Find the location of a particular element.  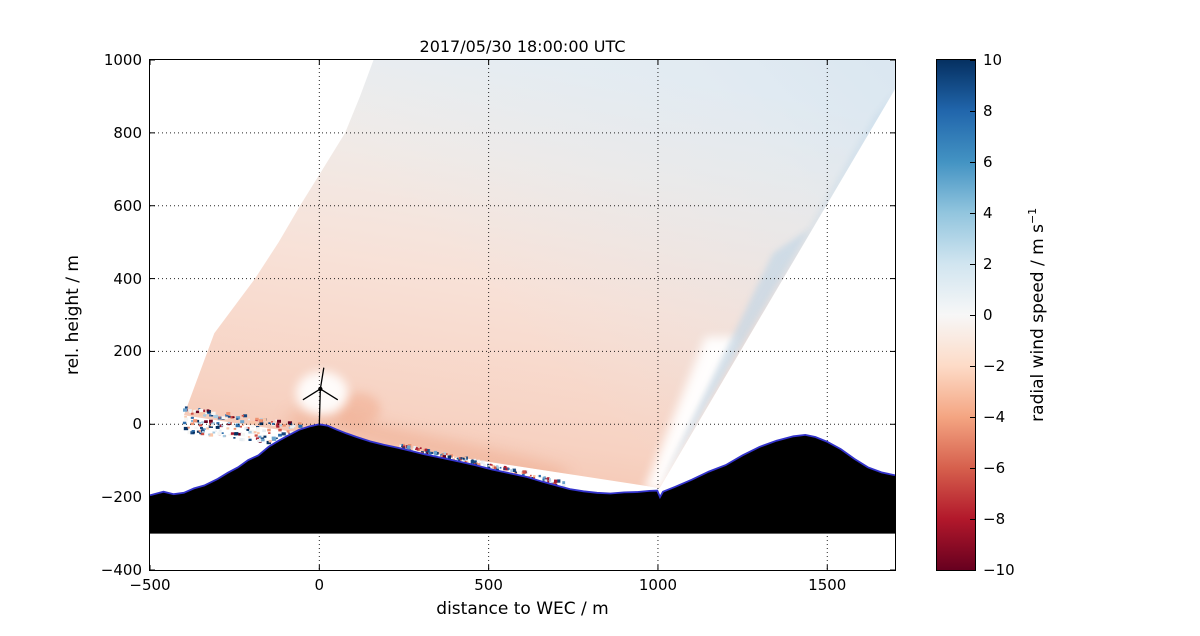

colorbar-tick-label: −6 is located at coordinates (994, 468).